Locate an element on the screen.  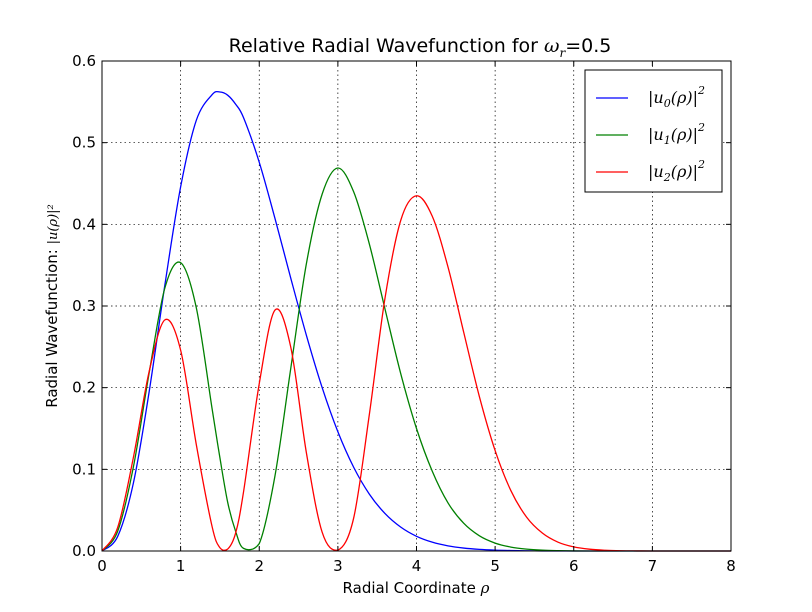
y-axis-label-text: Radial Wavefunction: is located at coordinates (52, 325).